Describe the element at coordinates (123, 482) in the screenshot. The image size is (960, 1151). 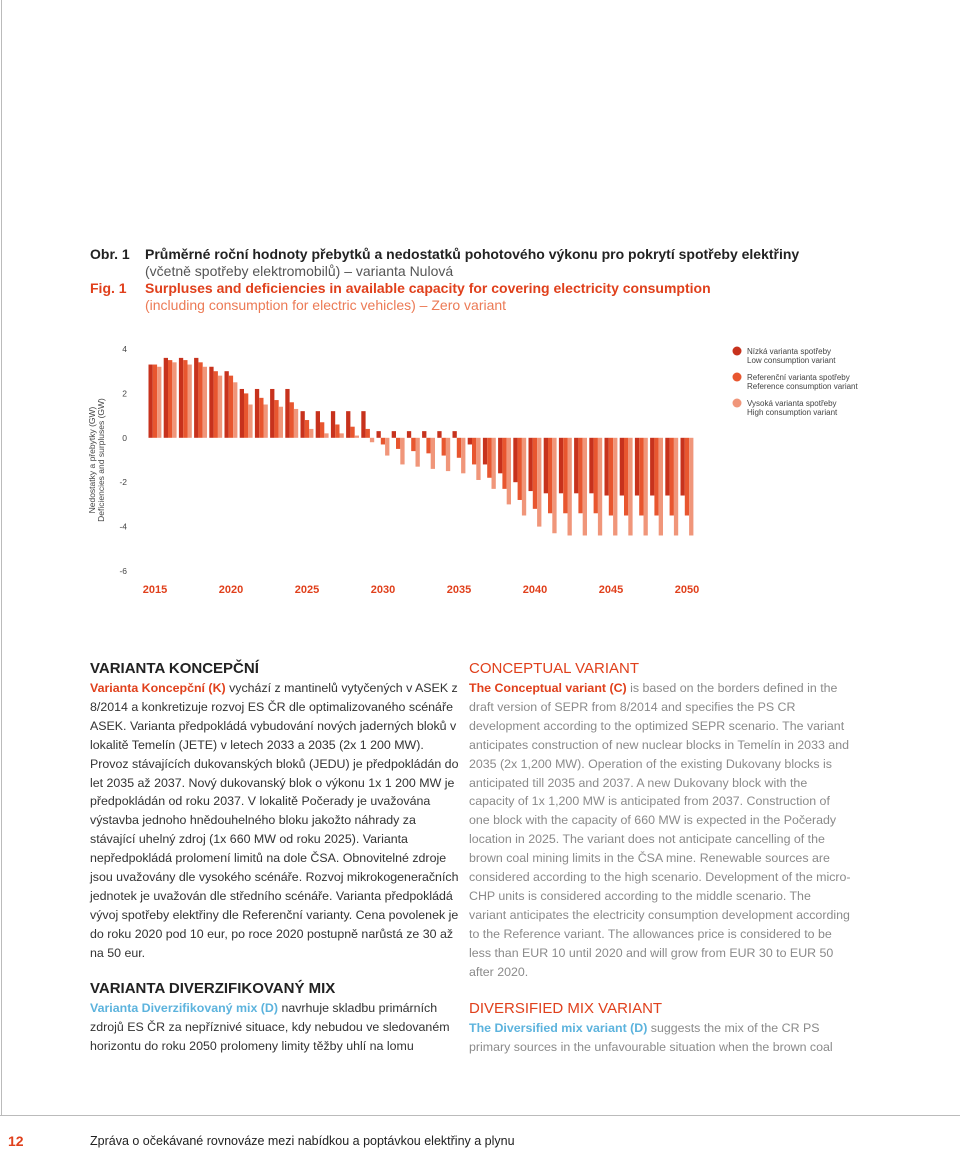
I see `y-tick-label: -2` at that location.